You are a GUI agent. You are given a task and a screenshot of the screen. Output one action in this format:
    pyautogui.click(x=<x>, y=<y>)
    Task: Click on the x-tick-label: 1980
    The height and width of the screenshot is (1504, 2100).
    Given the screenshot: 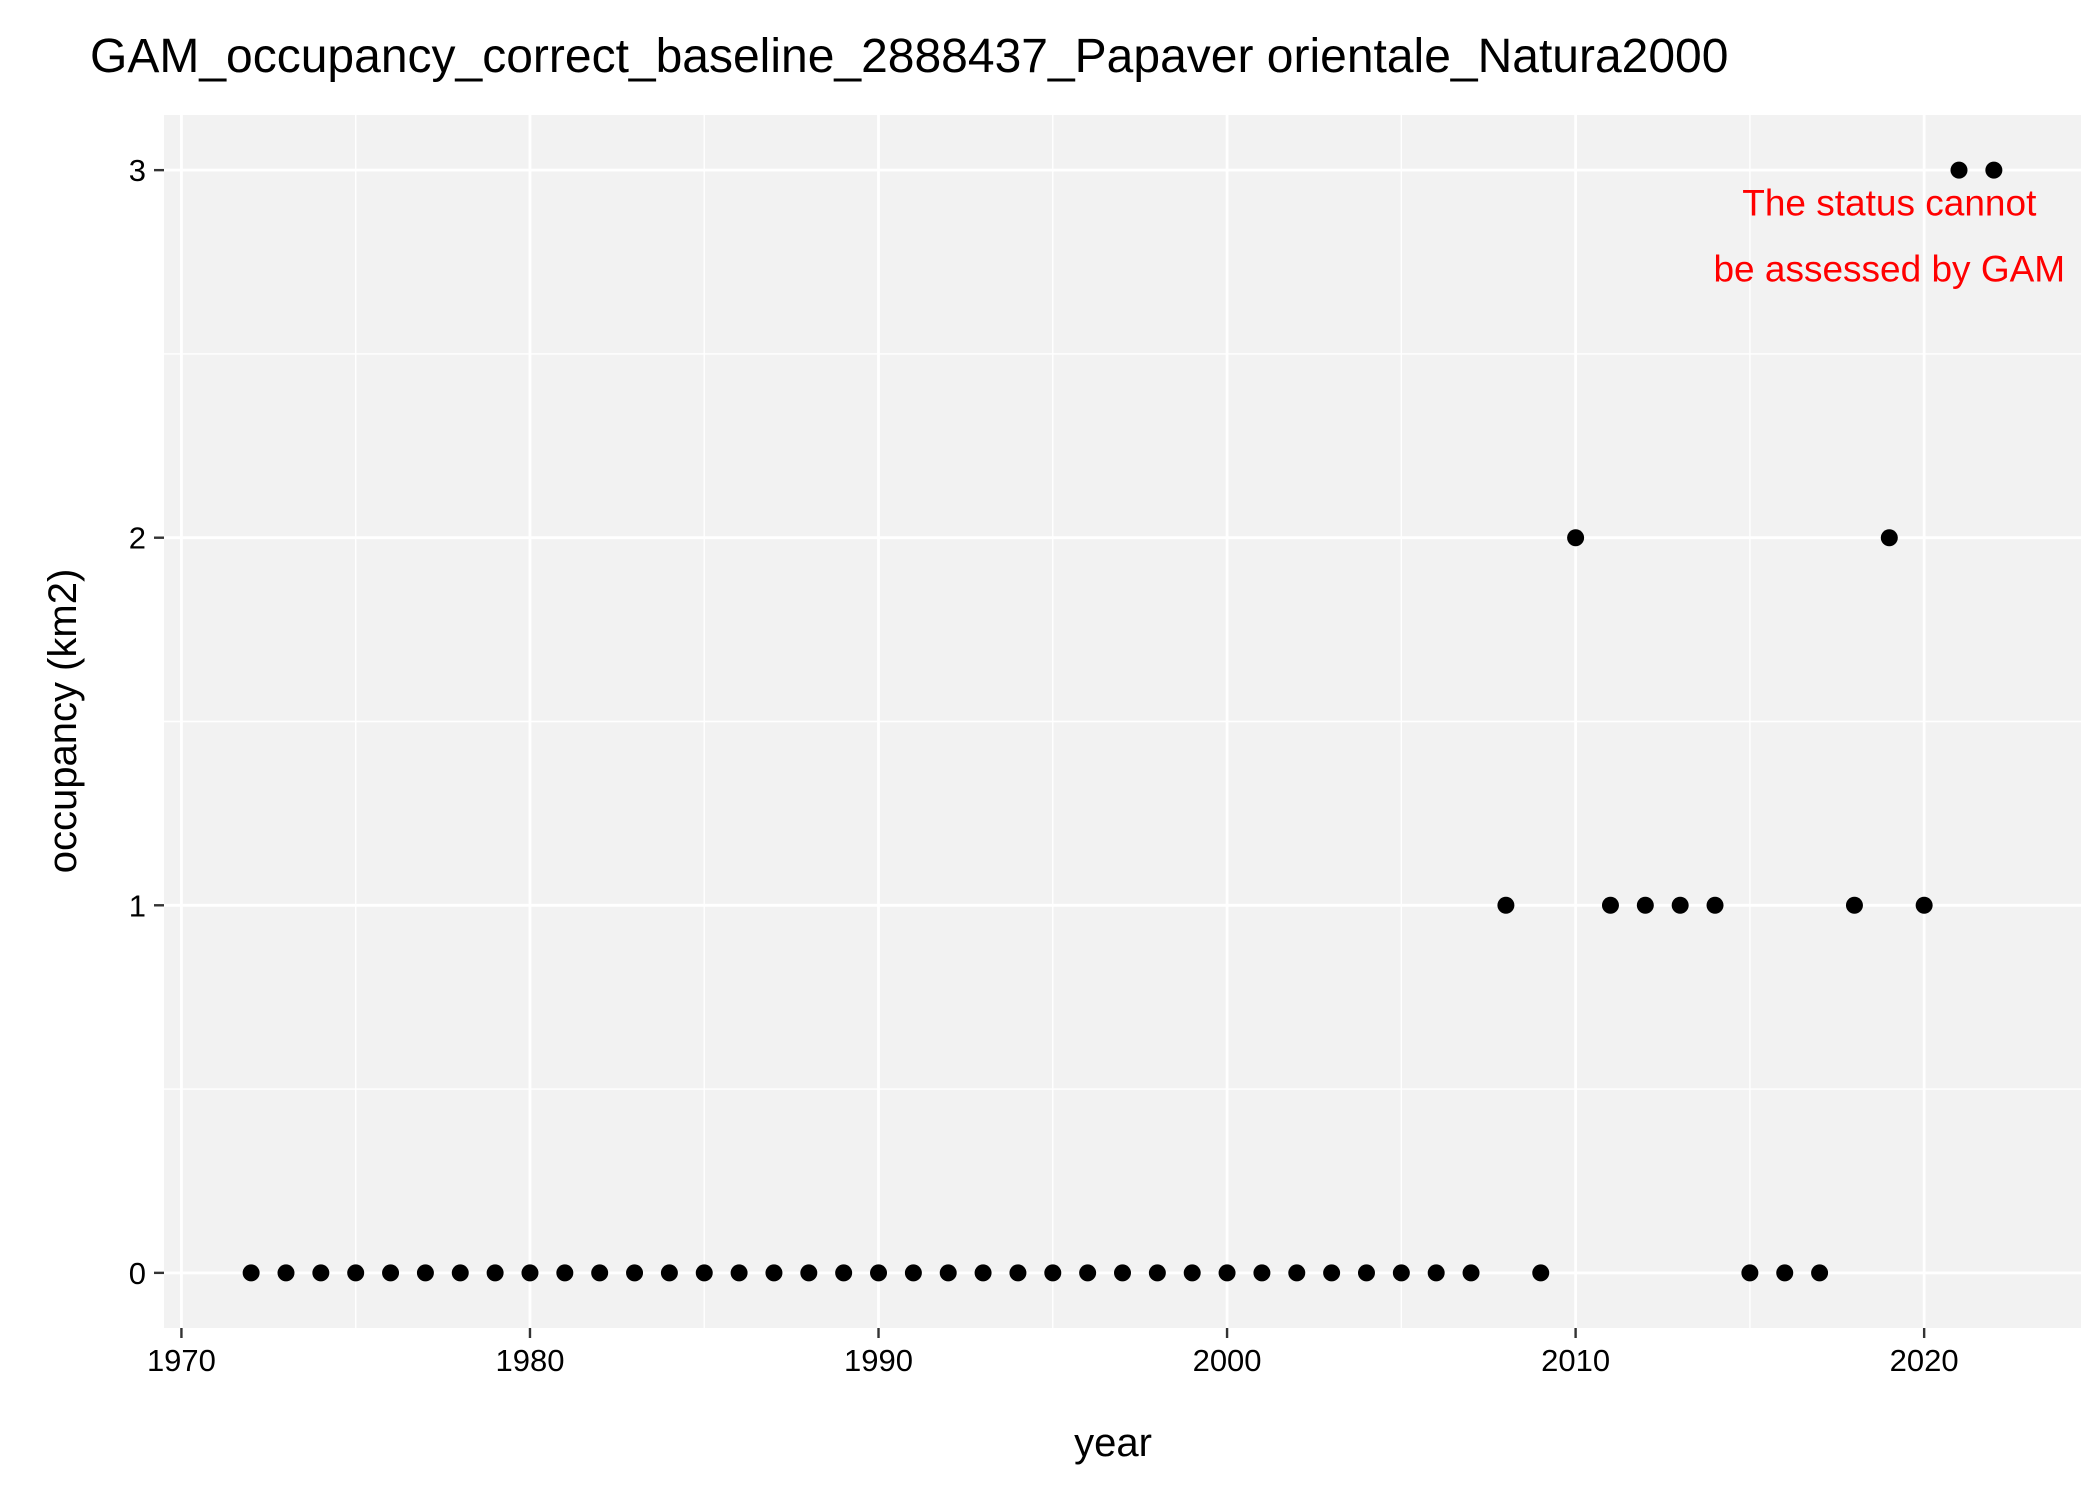 What is the action you would take?
    pyautogui.click(x=529, y=1360)
    